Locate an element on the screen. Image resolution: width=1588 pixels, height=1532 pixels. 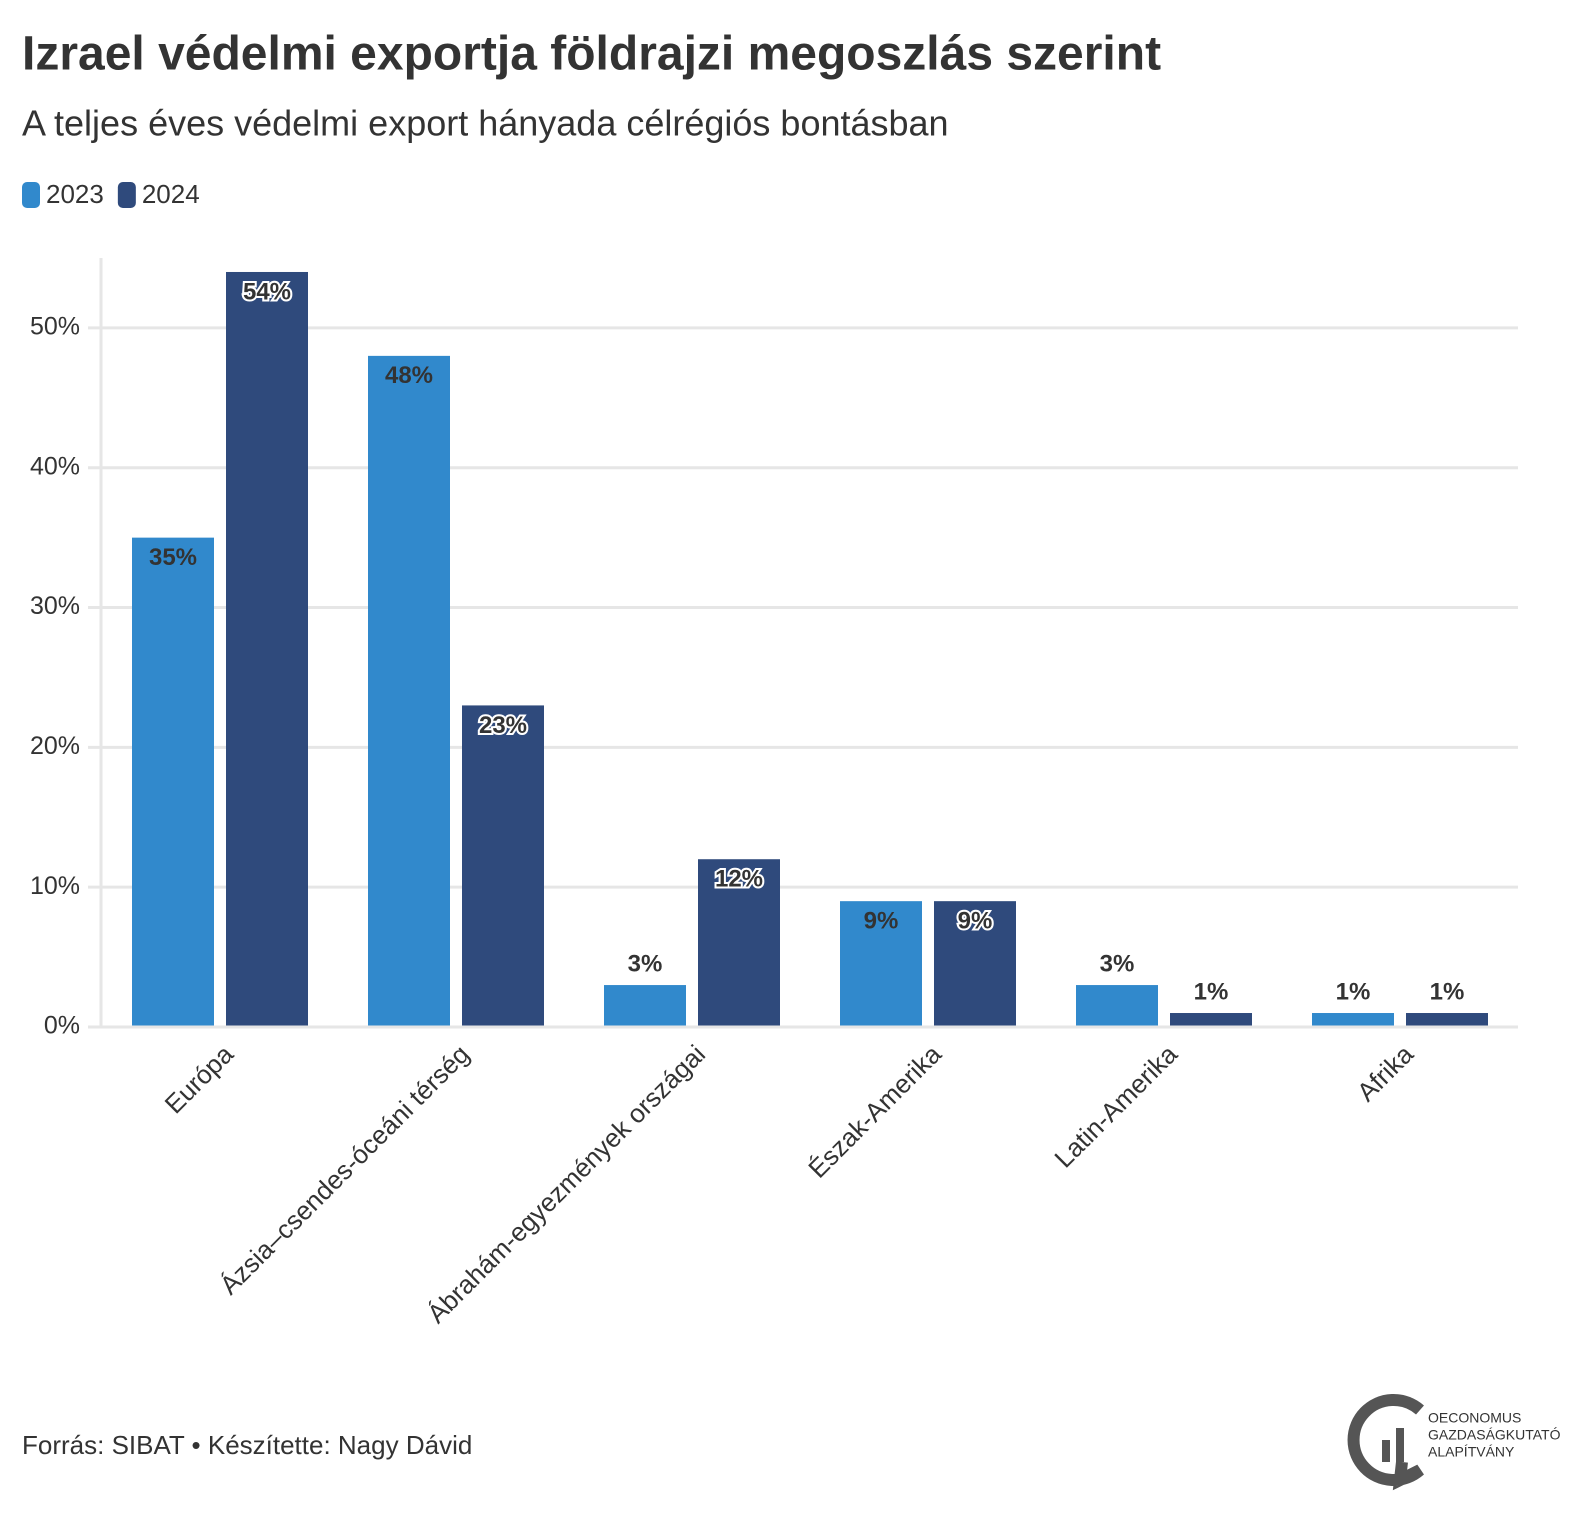
y-tick-label: 20% is located at coordinates (55, 746).